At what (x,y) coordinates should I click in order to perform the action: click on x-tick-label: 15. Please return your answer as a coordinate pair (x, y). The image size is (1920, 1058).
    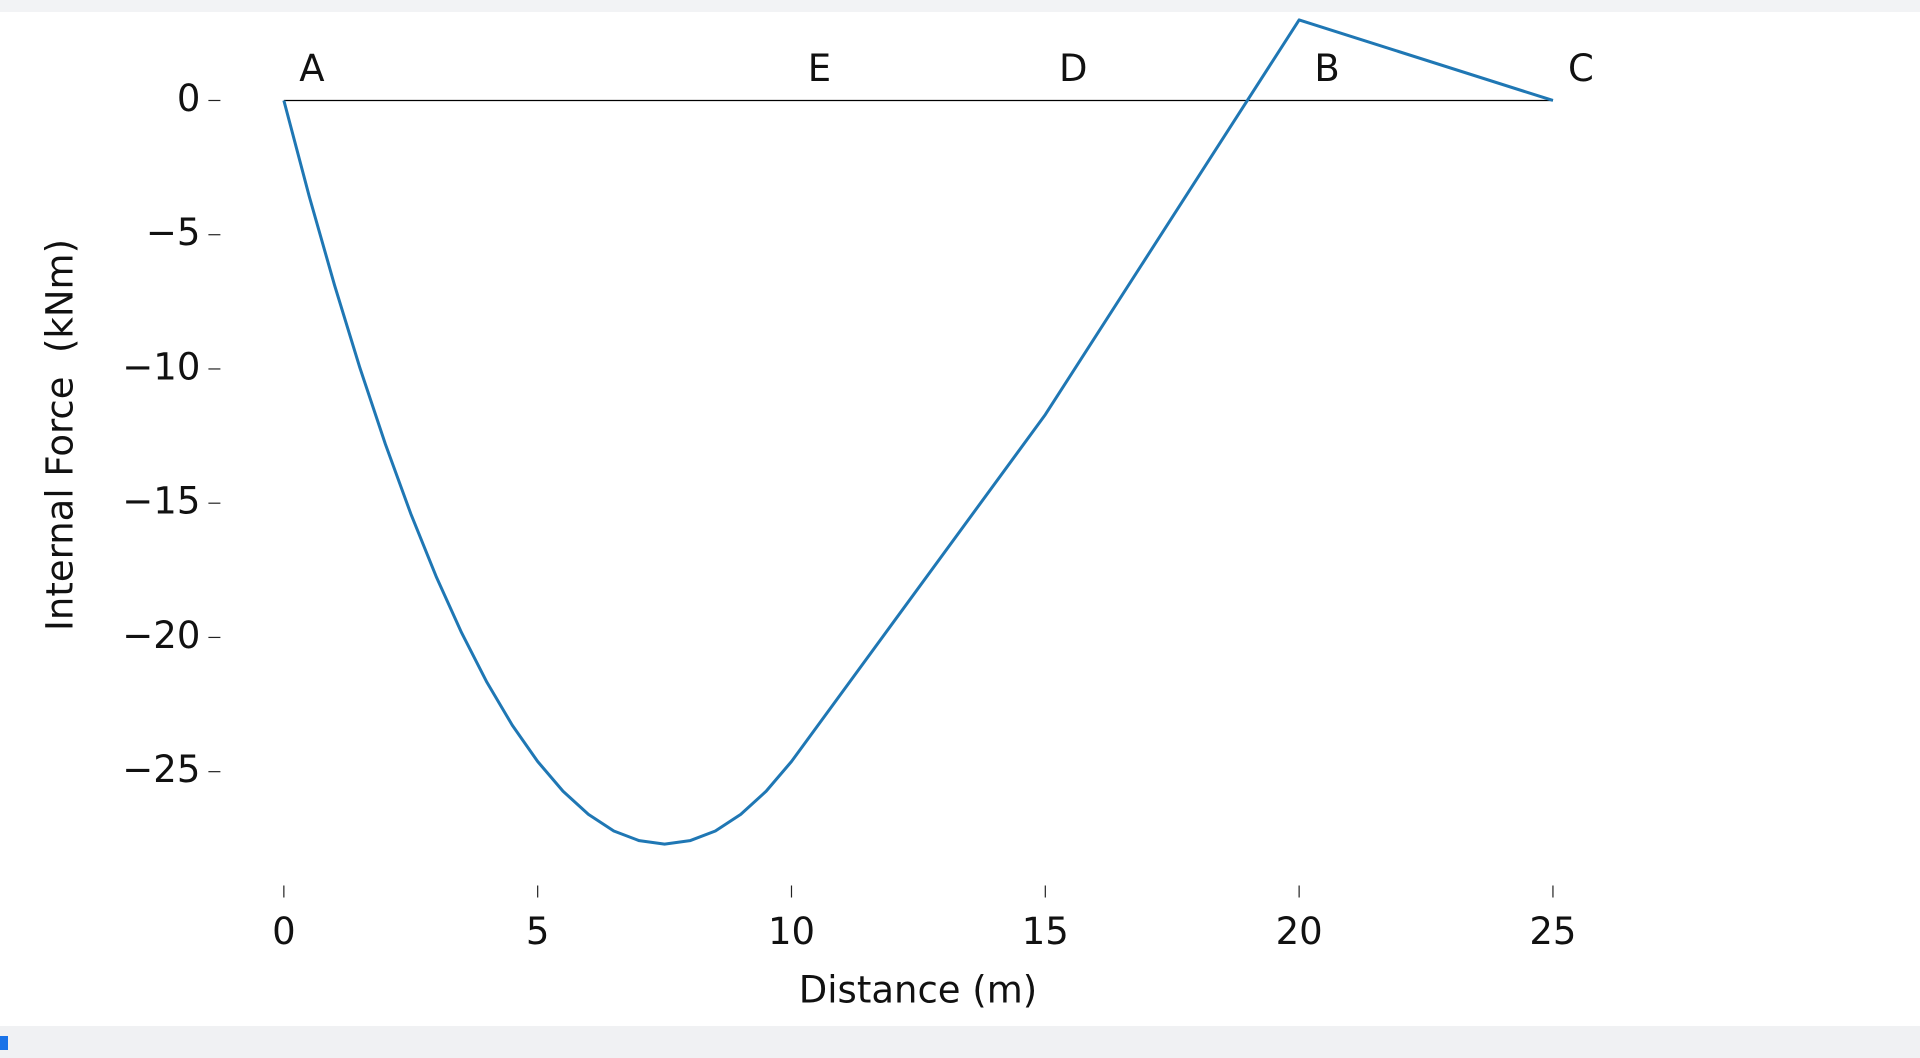
    Looking at the image, I should click on (1045, 931).